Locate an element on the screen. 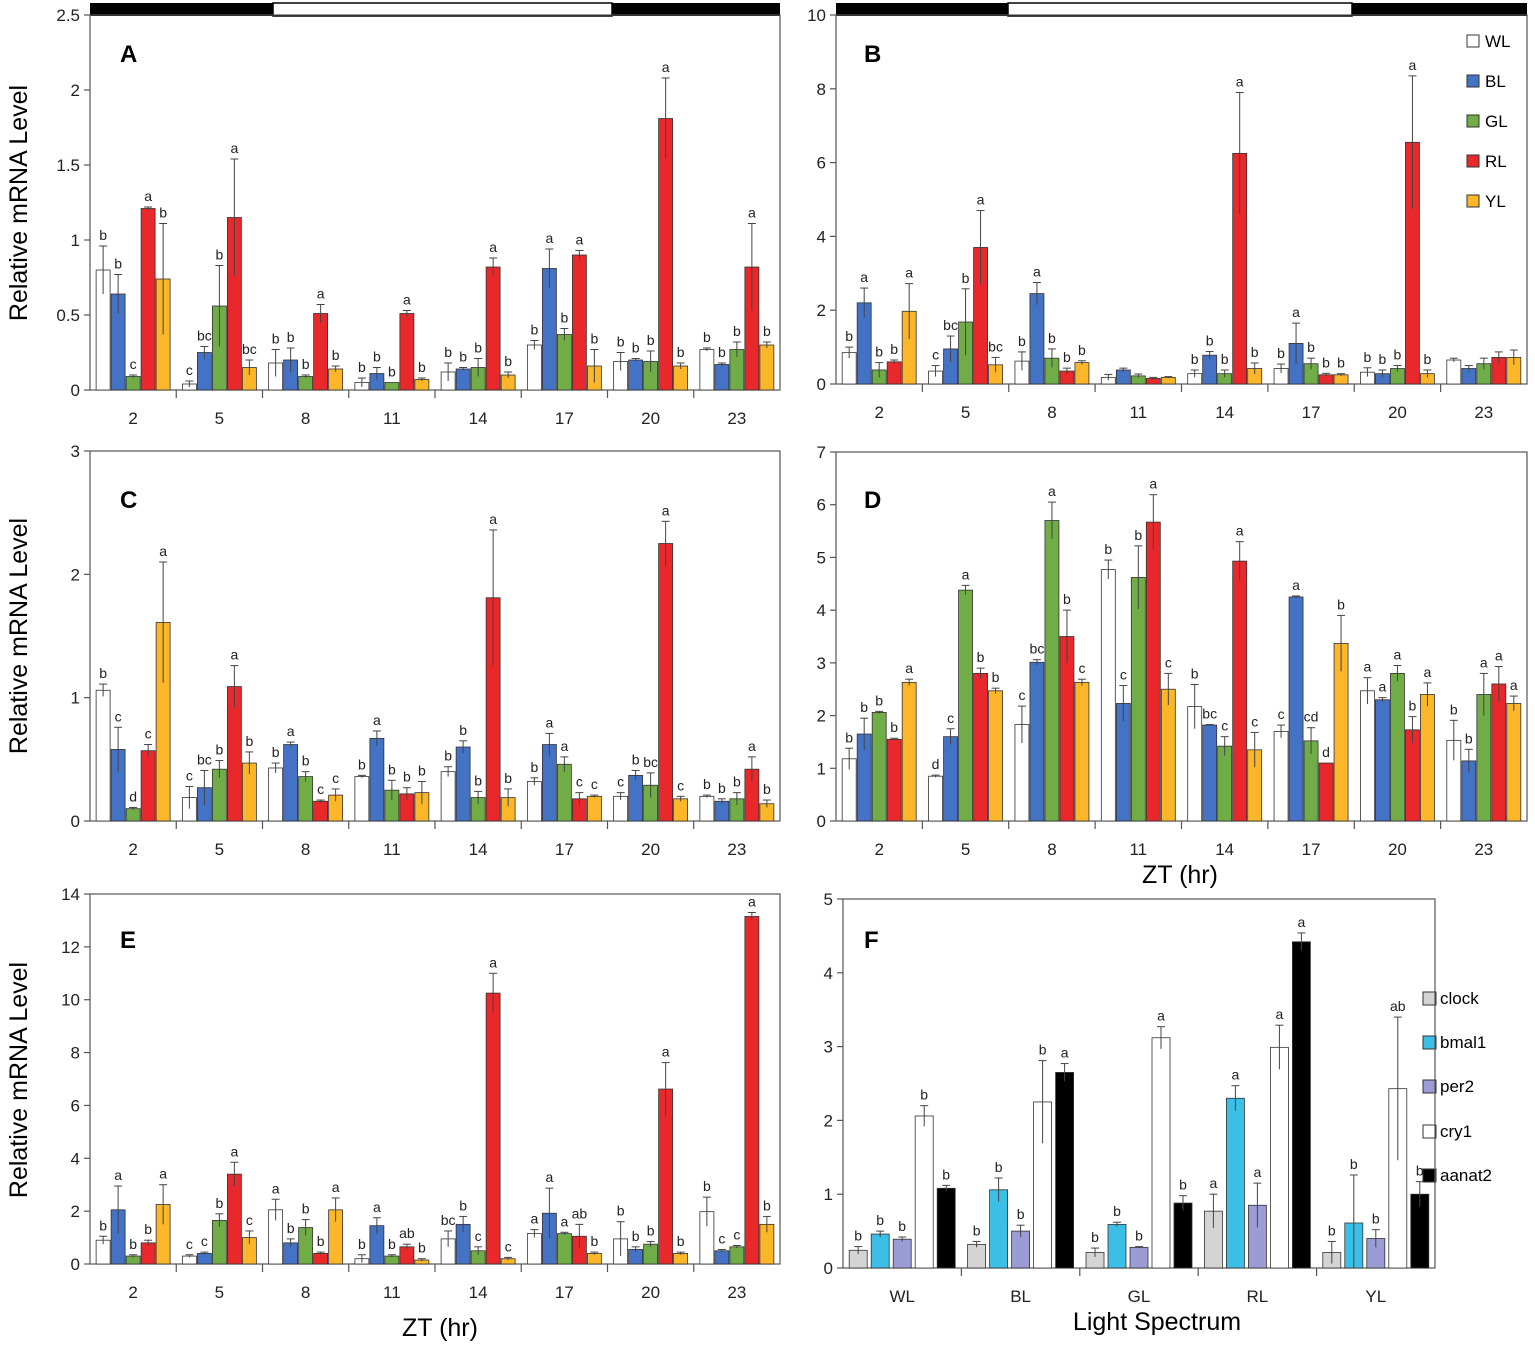 The height and width of the screenshot is (1345, 1535). panel-label-f: F is located at coordinates (871, 940).